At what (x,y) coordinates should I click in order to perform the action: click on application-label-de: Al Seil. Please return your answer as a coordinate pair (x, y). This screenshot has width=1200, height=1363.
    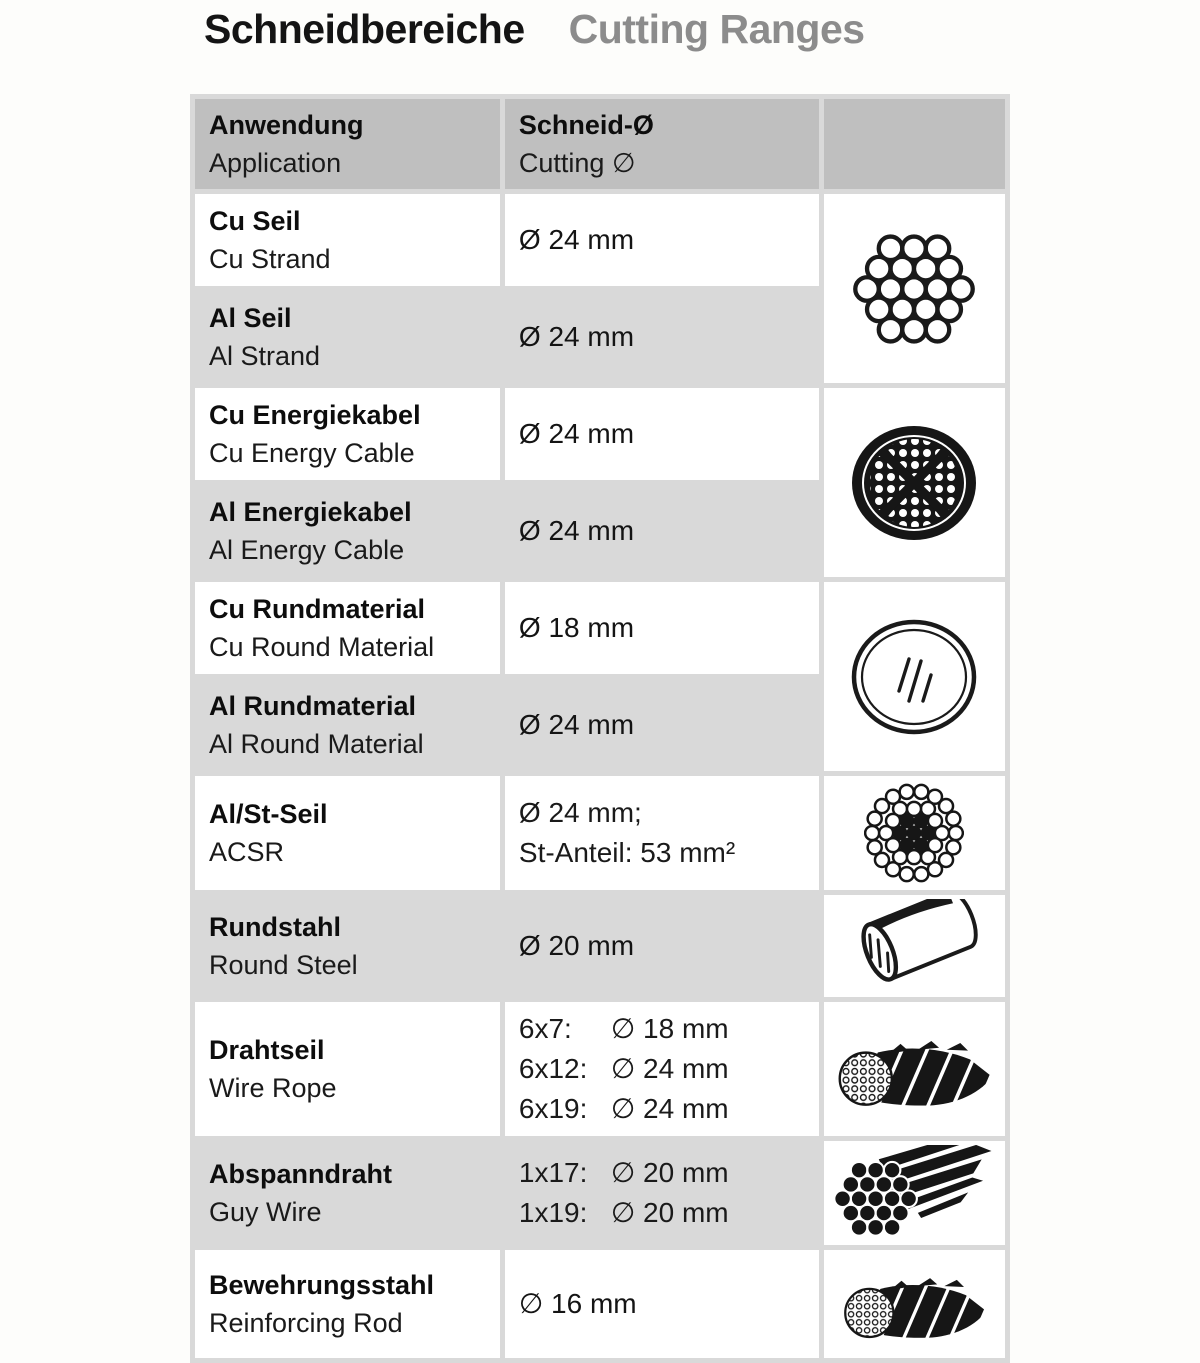
    Looking at the image, I should click on (250, 318).